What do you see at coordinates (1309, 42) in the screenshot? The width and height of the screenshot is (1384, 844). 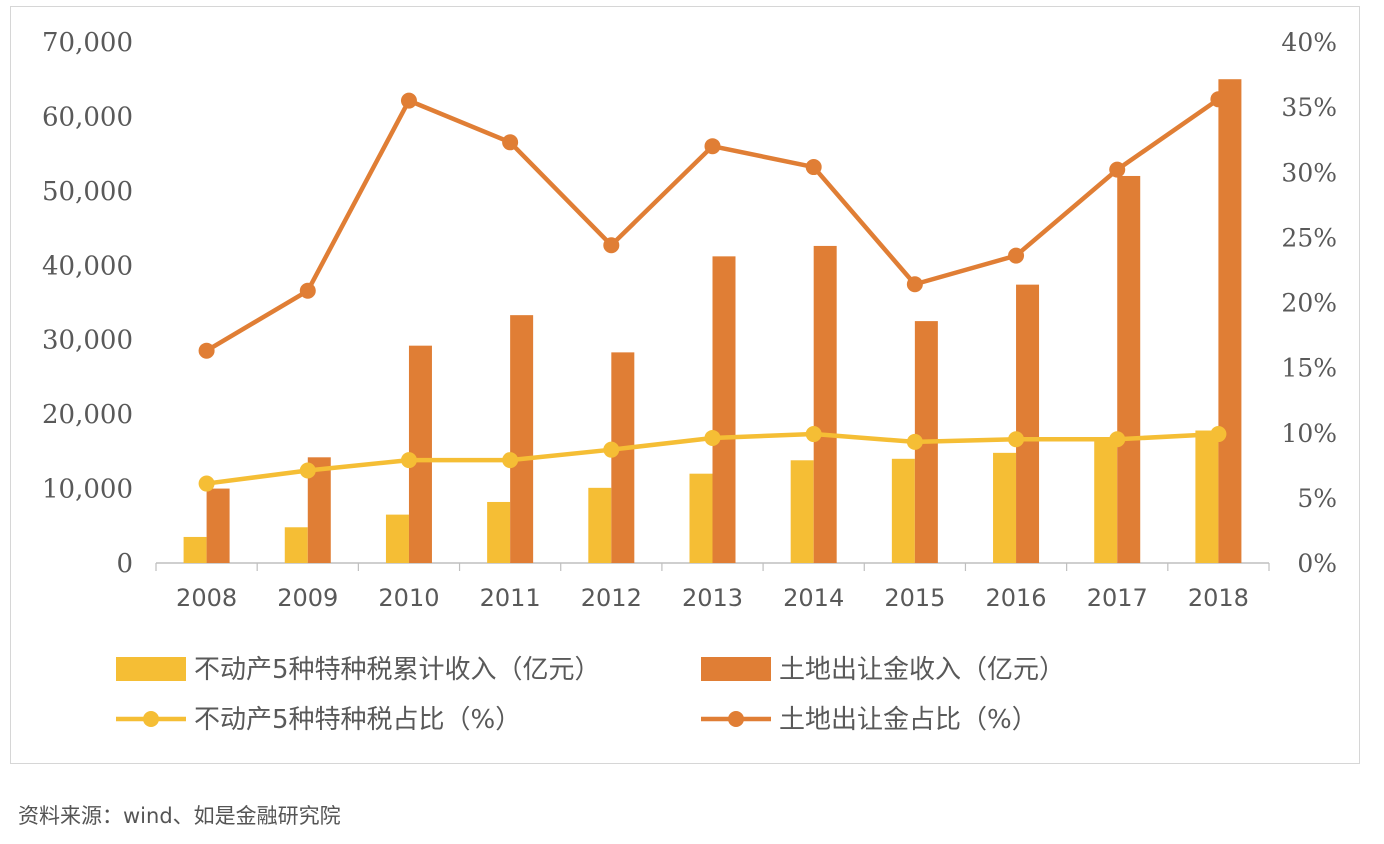 I see `y-right-tick-label: 40%` at bounding box center [1309, 42].